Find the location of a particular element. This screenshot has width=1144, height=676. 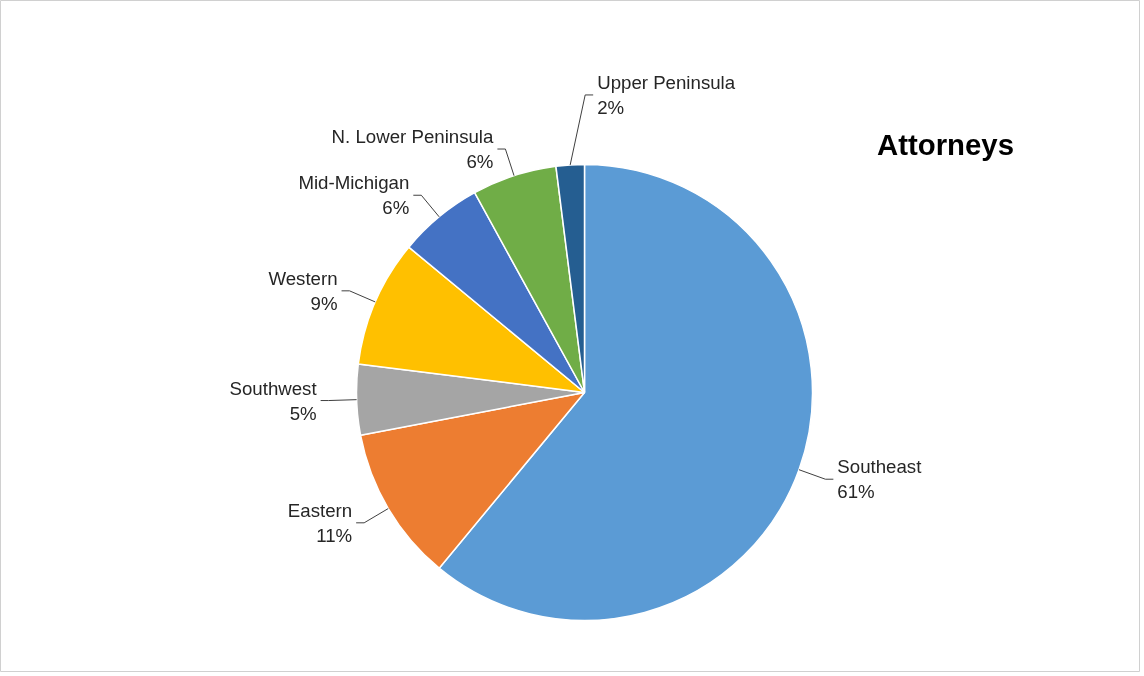

slice-label: N. Lower Peninsula is located at coordinates (413, 137).